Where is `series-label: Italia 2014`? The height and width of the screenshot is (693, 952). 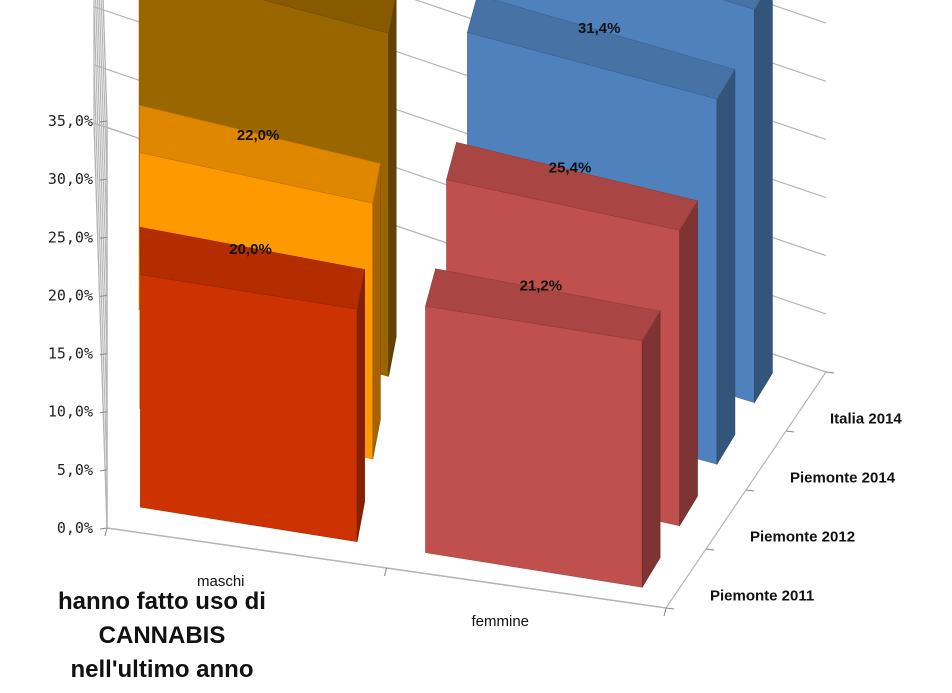 series-label: Italia 2014 is located at coordinates (866, 419).